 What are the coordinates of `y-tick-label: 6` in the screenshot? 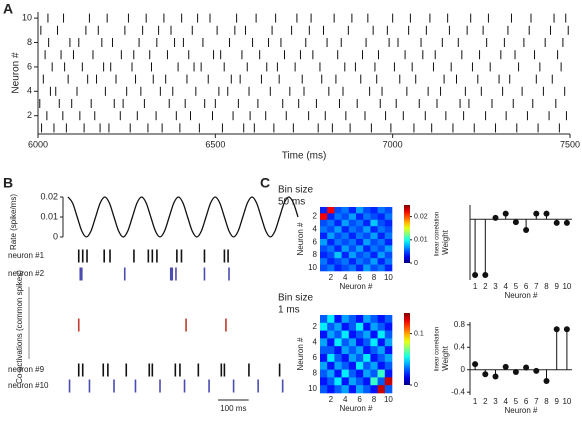 It's located at (315, 241).